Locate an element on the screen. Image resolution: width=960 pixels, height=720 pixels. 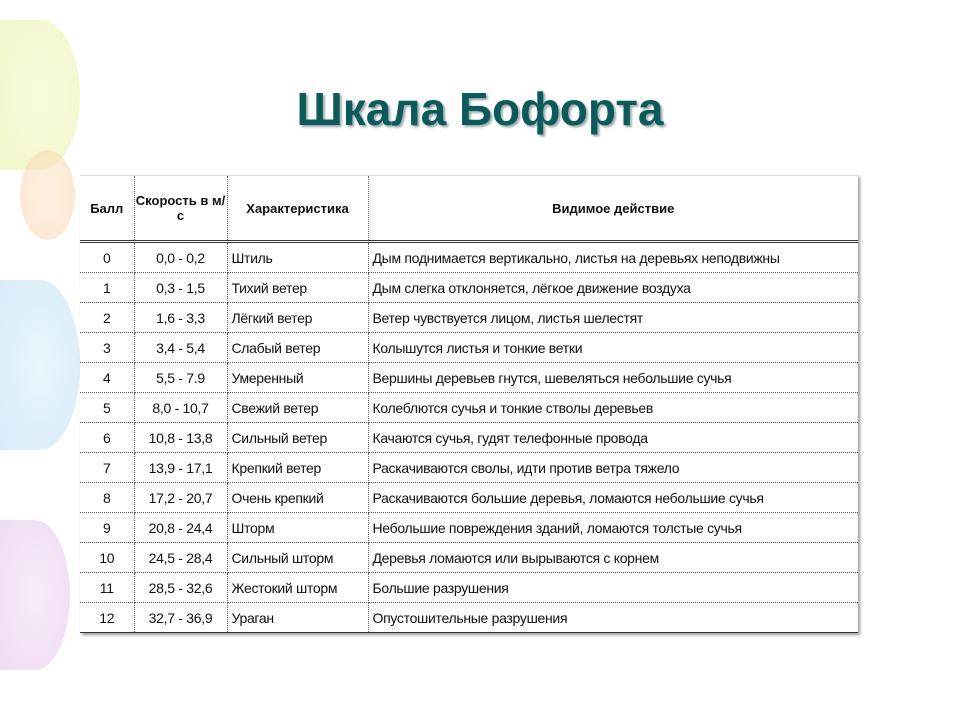
cell-speed: 0,3 - 1,5 is located at coordinates (181, 287).